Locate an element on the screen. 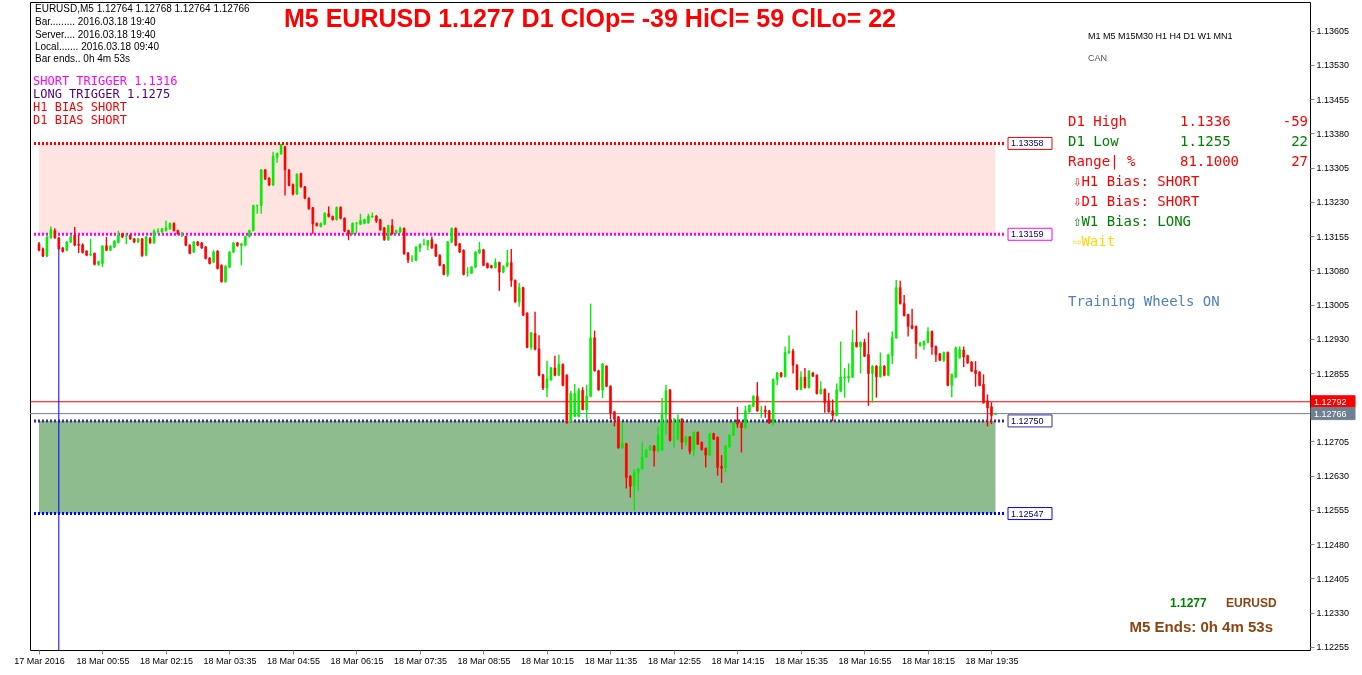 The width and height of the screenshot is (1362, 675). chart-title: M5 EURUSD 1.1277 D1 ClOp= -39 HiCl= 59 ClLo= 22 is located at coordinates (590, 18).